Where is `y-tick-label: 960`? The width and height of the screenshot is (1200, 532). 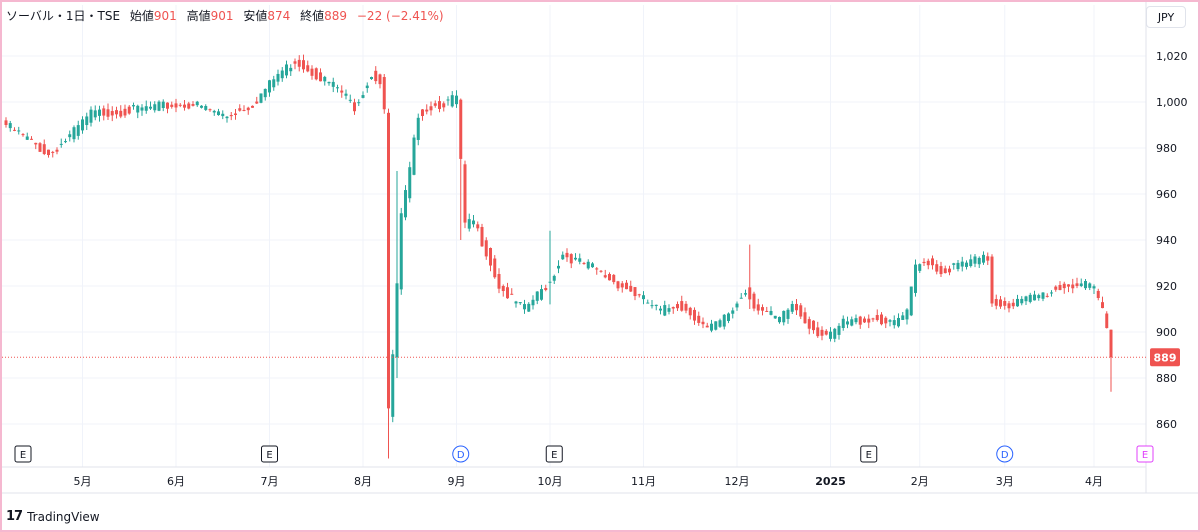
y-tick-label: 960 is located at coordinates (1166, 194).